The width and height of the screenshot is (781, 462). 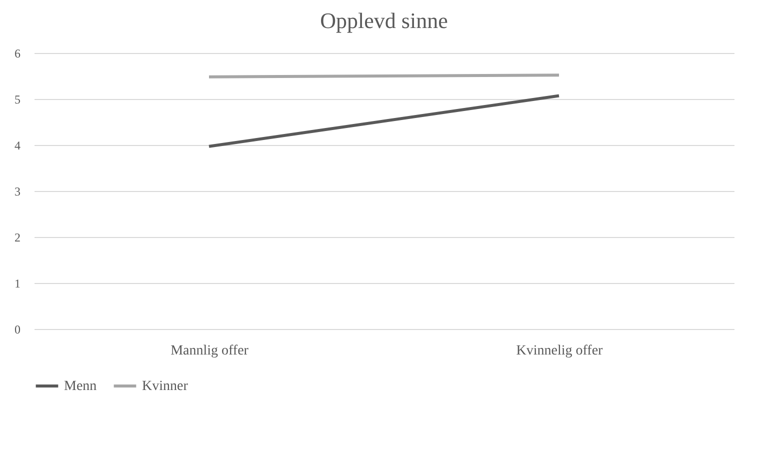 What do you see at coordinates (17, 99) in the screenshot?
I see `y-tick-label: 5` at bounding box center [17, 99].